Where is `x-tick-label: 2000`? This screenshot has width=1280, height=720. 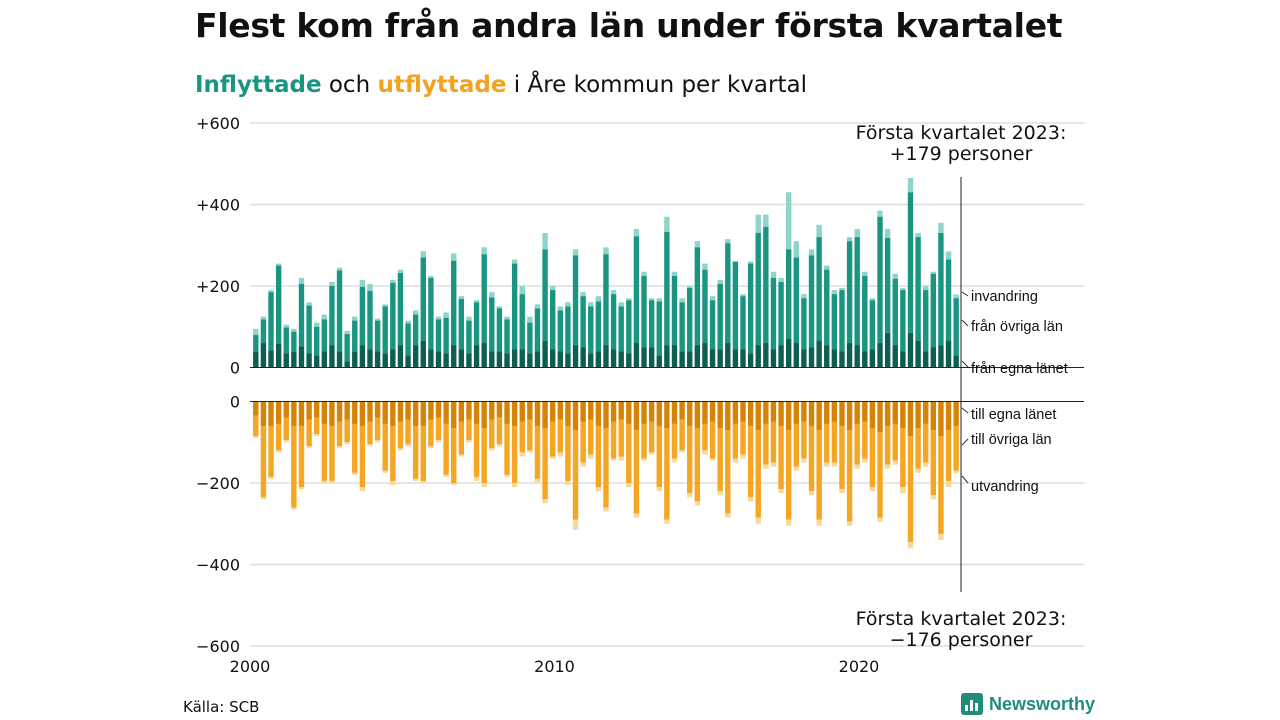 x-tick-label: 2000 is located at coordinates (250, 666).